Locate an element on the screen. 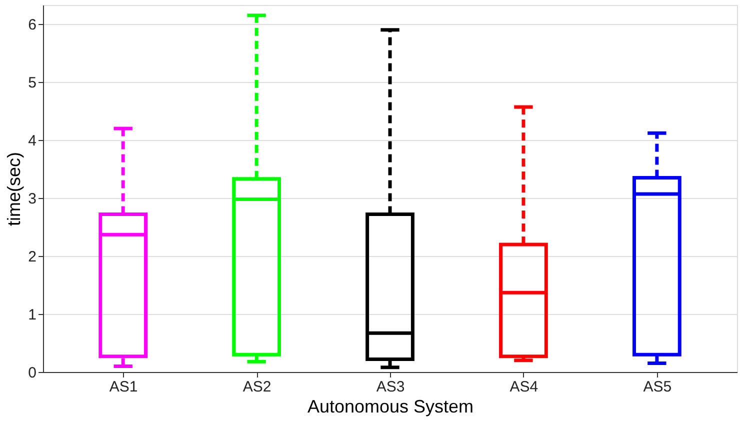 Image resolution: width=742 pixels, height=421 pixels. y-tick-label: 3 is located at coordinates (32, 199).